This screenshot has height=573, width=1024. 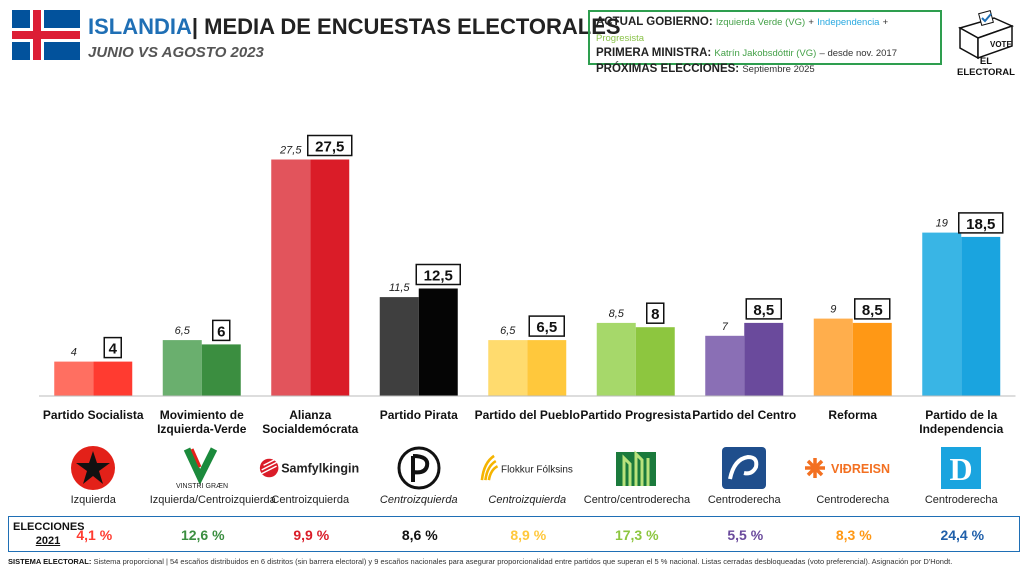 What do you see at coordinates (1001, 44) in the screenshot?
I see `logo-vote-text: VOTE` at bounding box center [1001, 44].